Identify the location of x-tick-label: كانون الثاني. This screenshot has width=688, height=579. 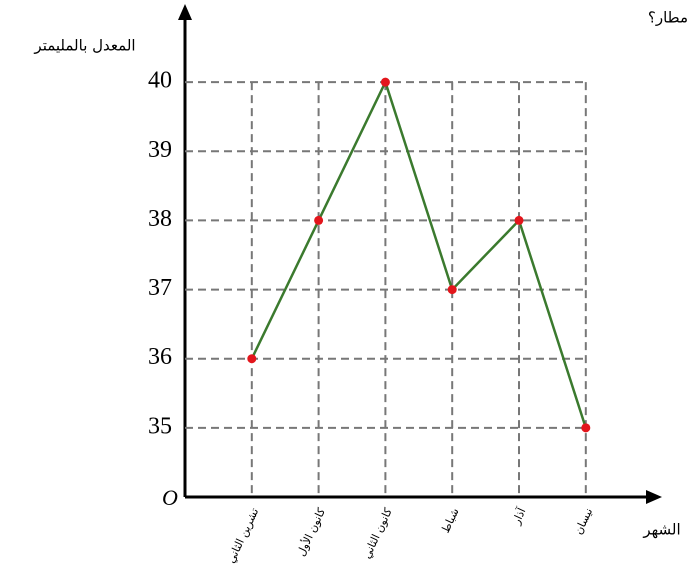
(377, 532).